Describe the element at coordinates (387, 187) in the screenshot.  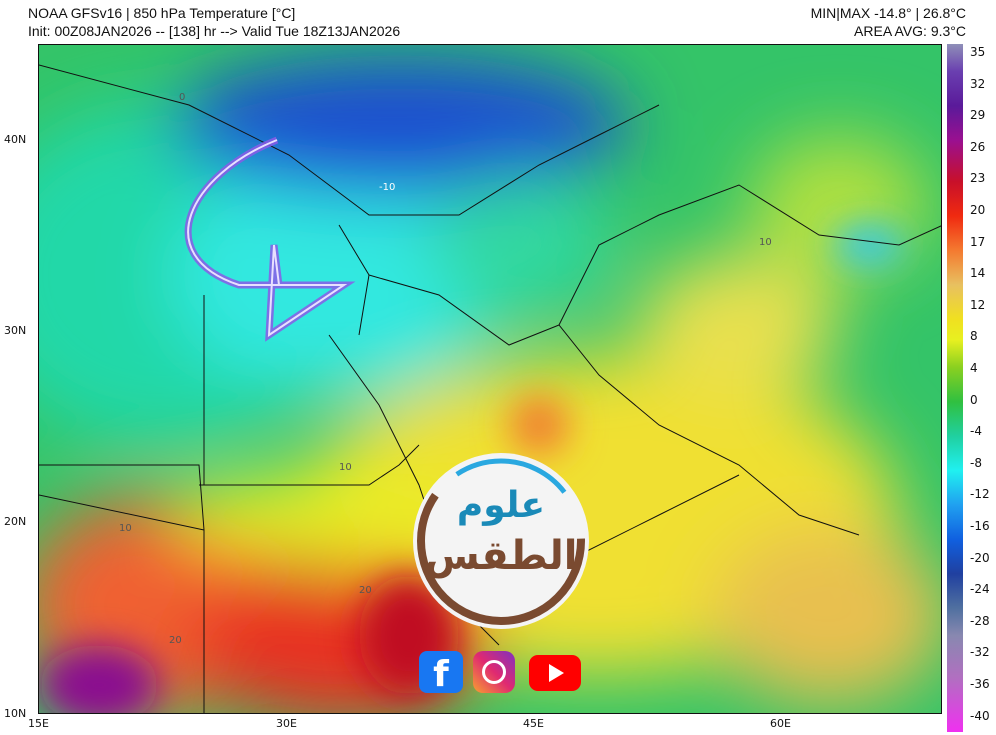
I see `contour-label: -10` at that location.